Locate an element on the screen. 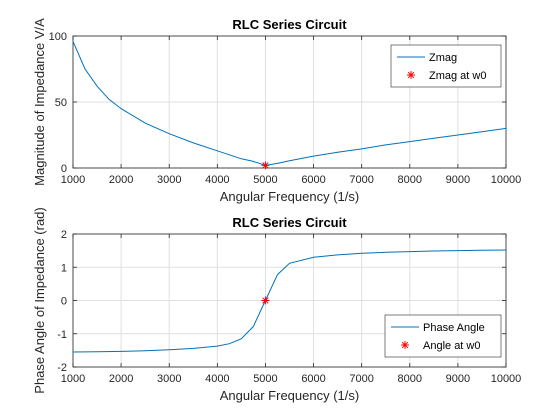 This screenshot has width=560, height=420. y-axis-label: Phase Angle of Impedance (rad) is located at coordinates (39, 300).